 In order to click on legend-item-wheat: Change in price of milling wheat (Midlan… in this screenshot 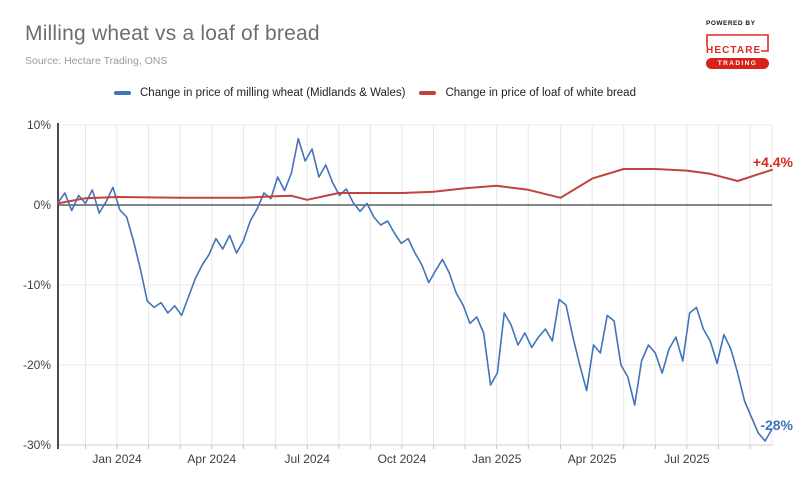, I will do `click(259, 93)`.